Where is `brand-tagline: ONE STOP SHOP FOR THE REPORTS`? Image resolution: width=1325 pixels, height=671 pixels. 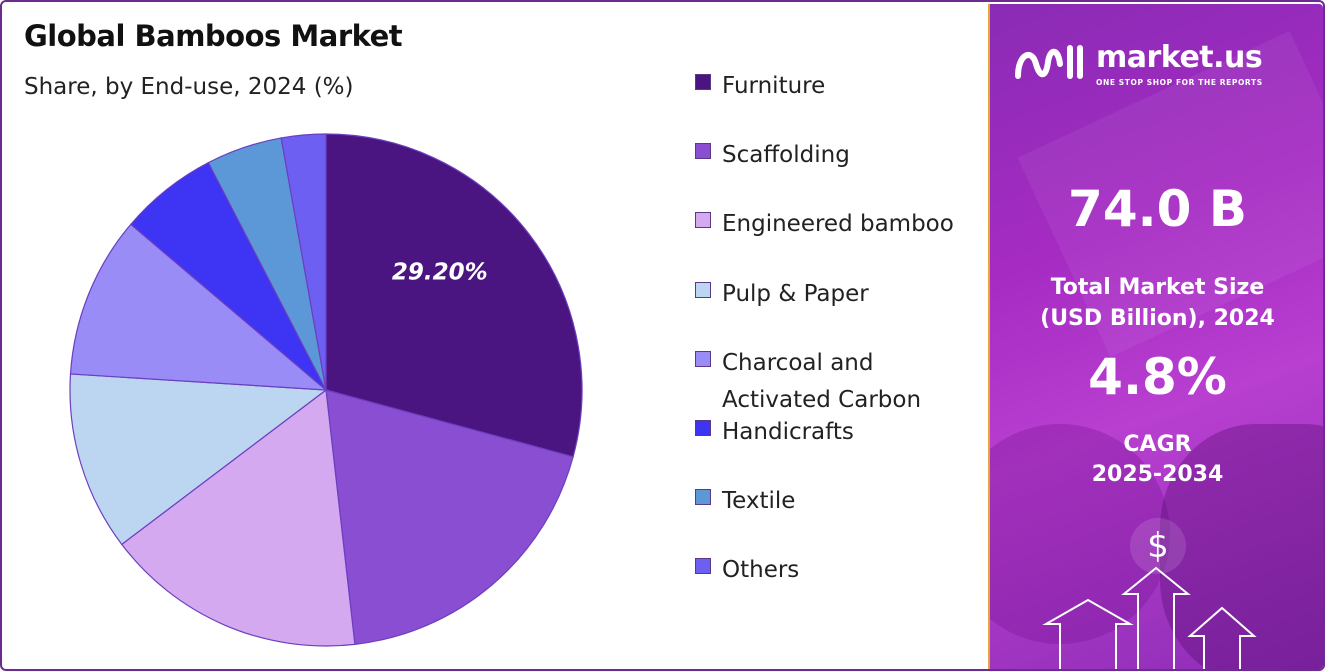
brand-tagline: ONE STOP SHOP FOR THE REPORTS is located at coordinates (1179, 82).